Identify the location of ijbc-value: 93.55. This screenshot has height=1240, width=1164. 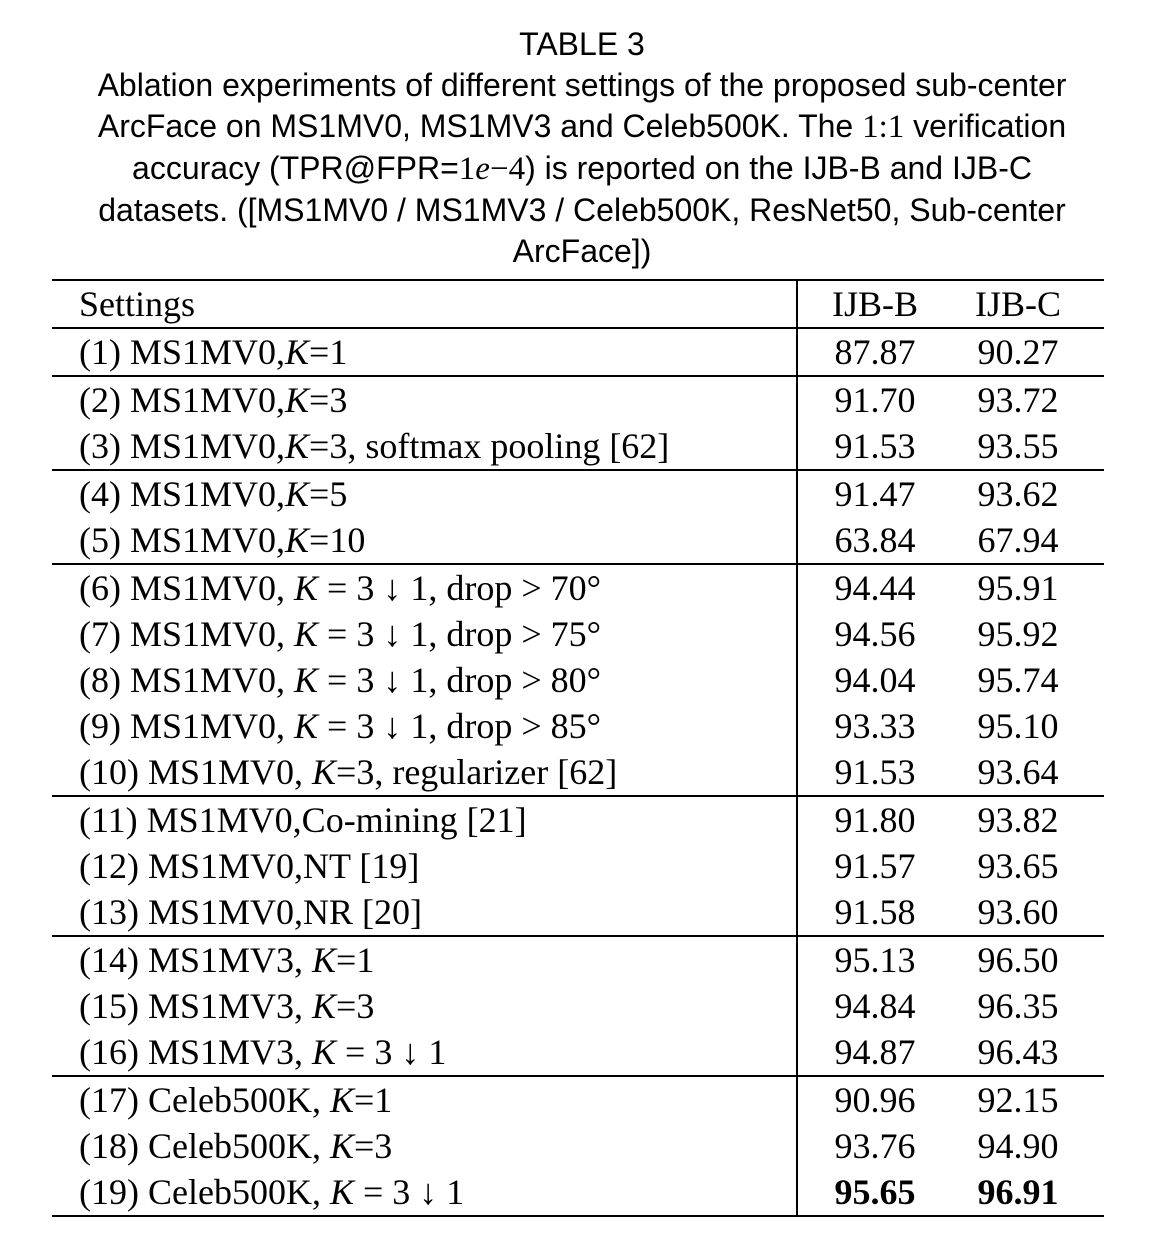
(1018, 446).